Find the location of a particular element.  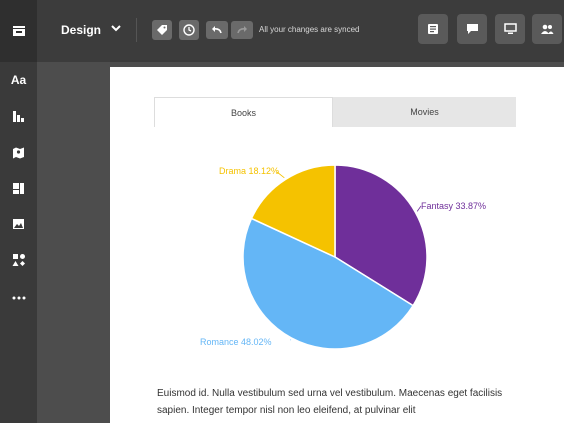

pie-label-drama: Drama 18.12% is located at coordinates (249, 171).